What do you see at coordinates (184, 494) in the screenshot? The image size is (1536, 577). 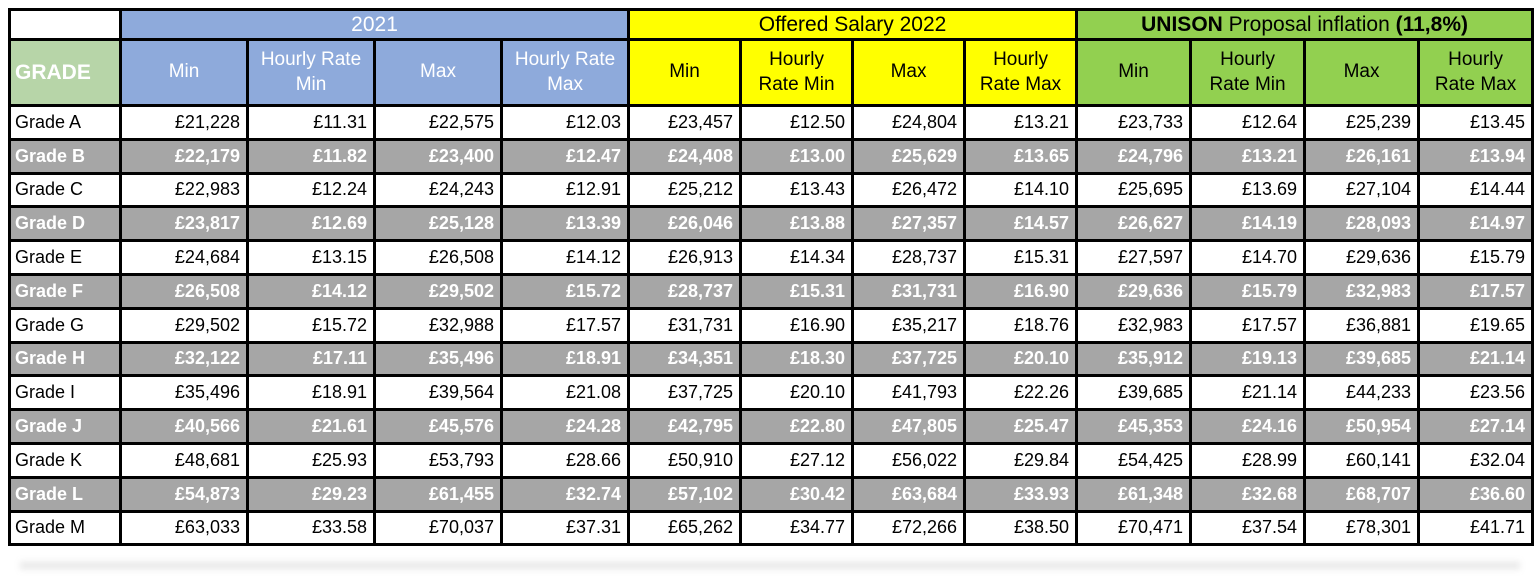 I see `value-cell: £54,873` at bounding box center [184, 494].